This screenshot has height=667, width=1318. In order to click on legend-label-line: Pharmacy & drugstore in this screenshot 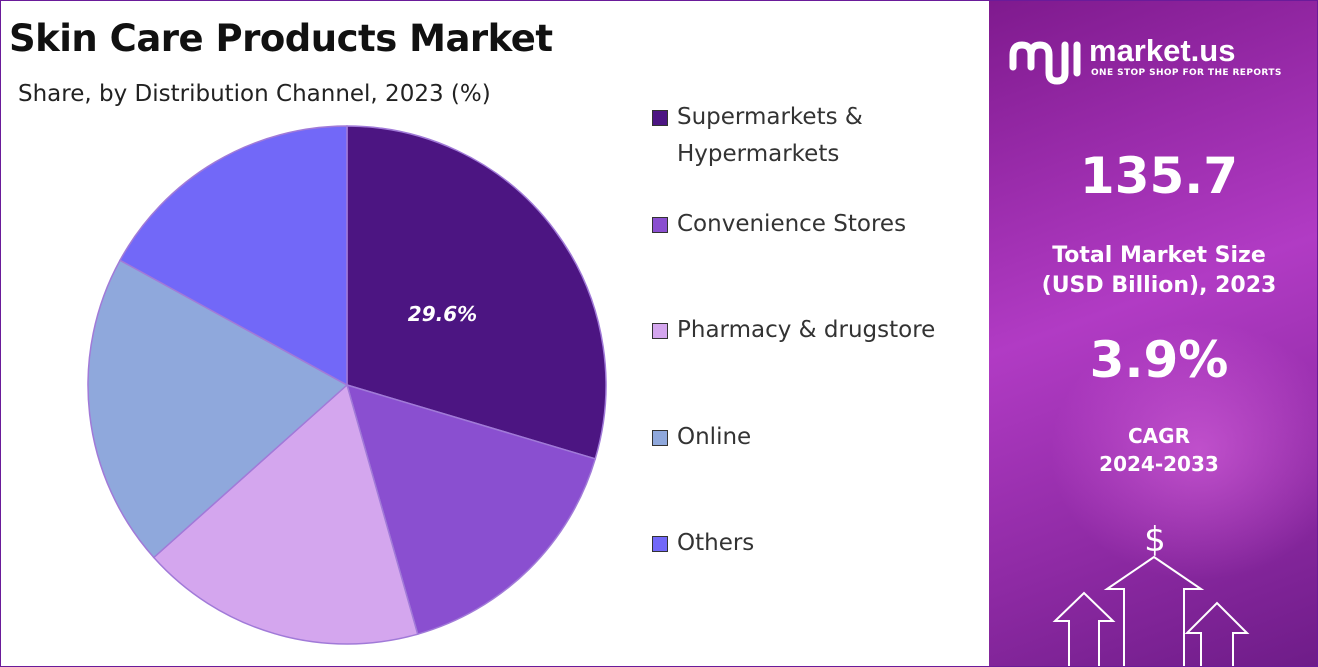, I will do `click(806, 330)`.